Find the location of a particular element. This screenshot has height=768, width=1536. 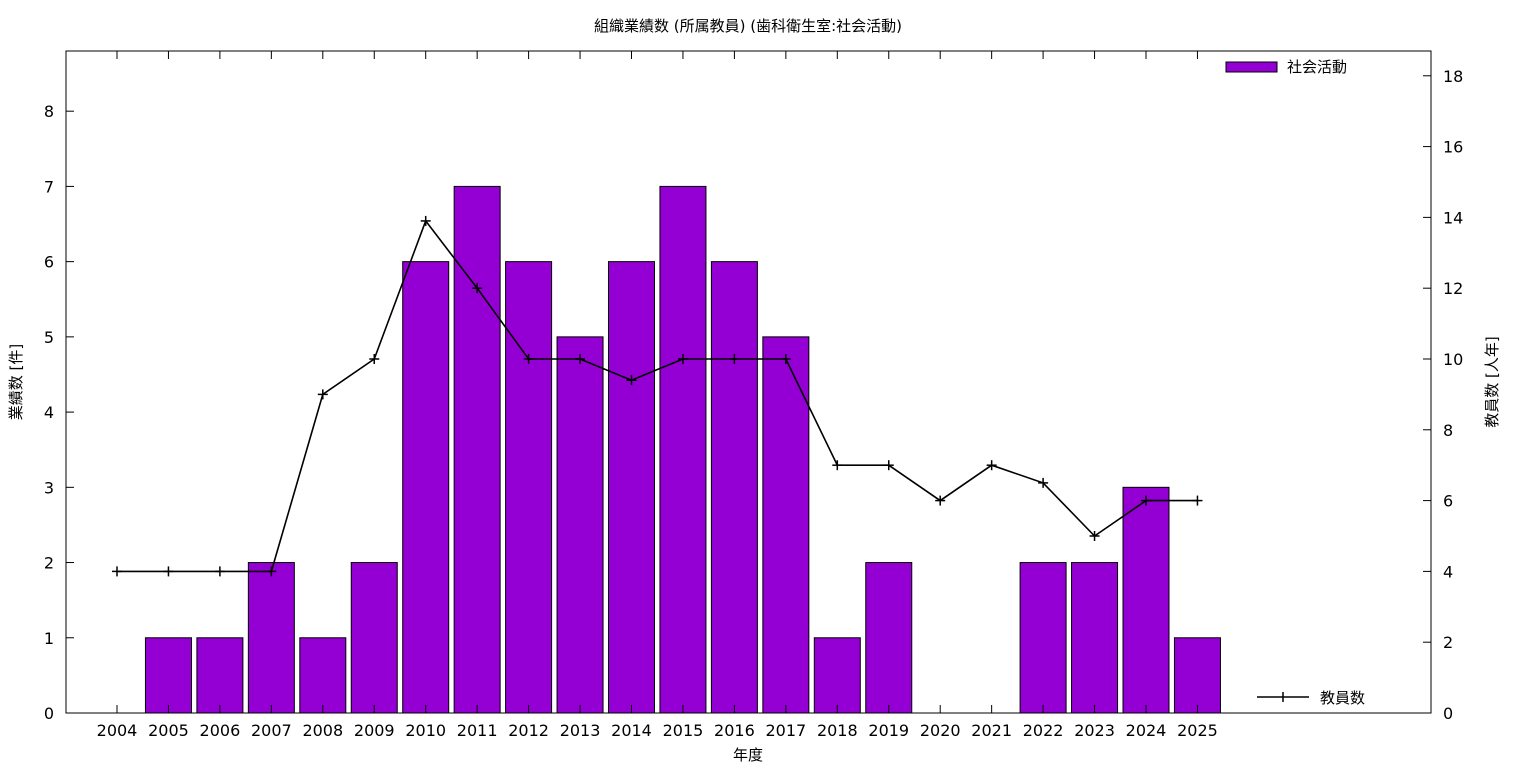

line-point-2016 is located at coordinates (734, 358).